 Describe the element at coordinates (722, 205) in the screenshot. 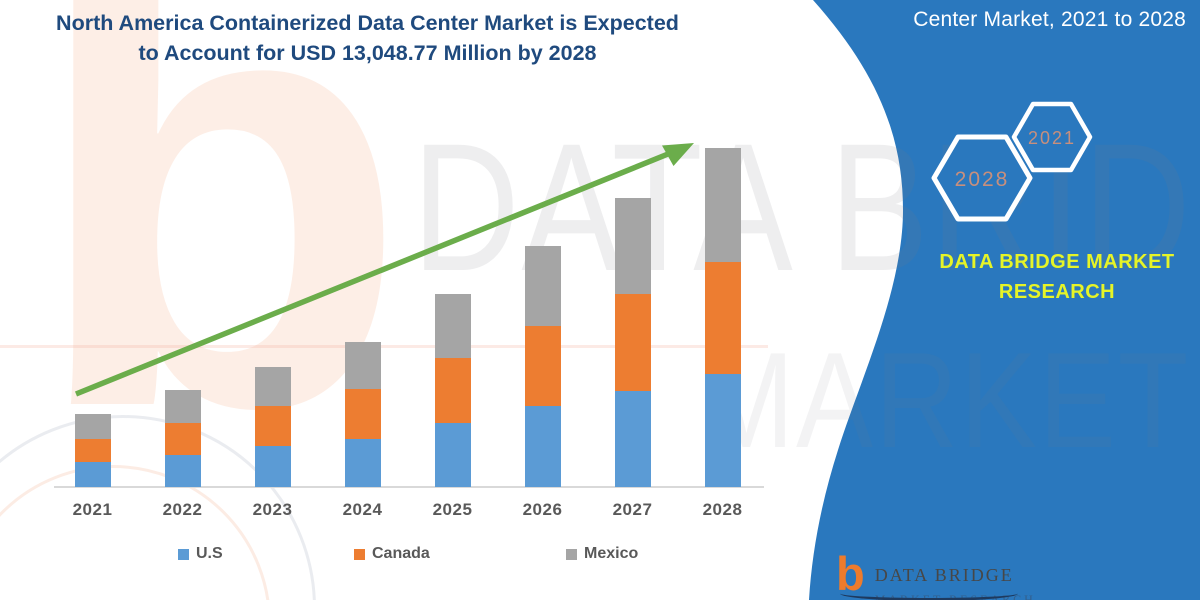

I see `bar-segment-mexico-2028` at that location.